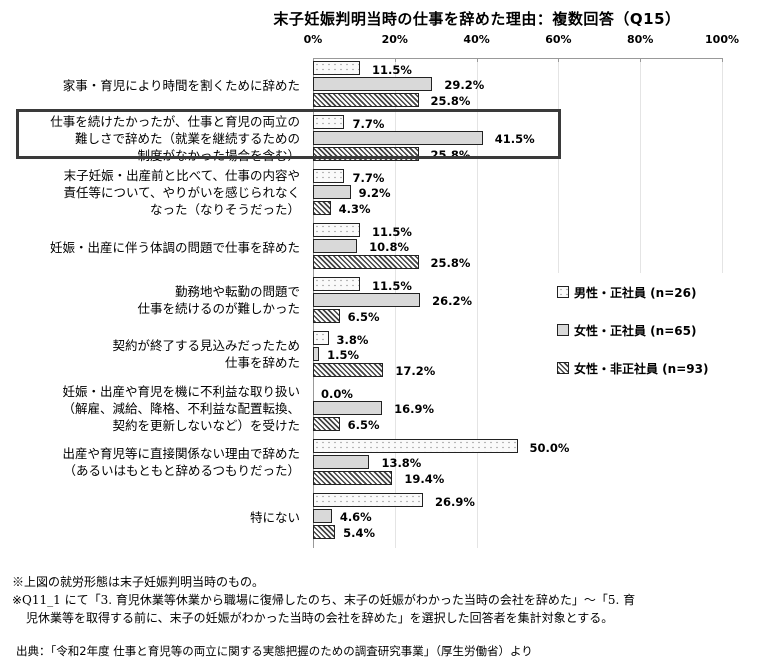 This screenshot has height=671, width=778. Describe the element at coordinates (517, 88) in the screenshot. I see `bar-group: 11.5% 29.2% 25.8%` at that location.